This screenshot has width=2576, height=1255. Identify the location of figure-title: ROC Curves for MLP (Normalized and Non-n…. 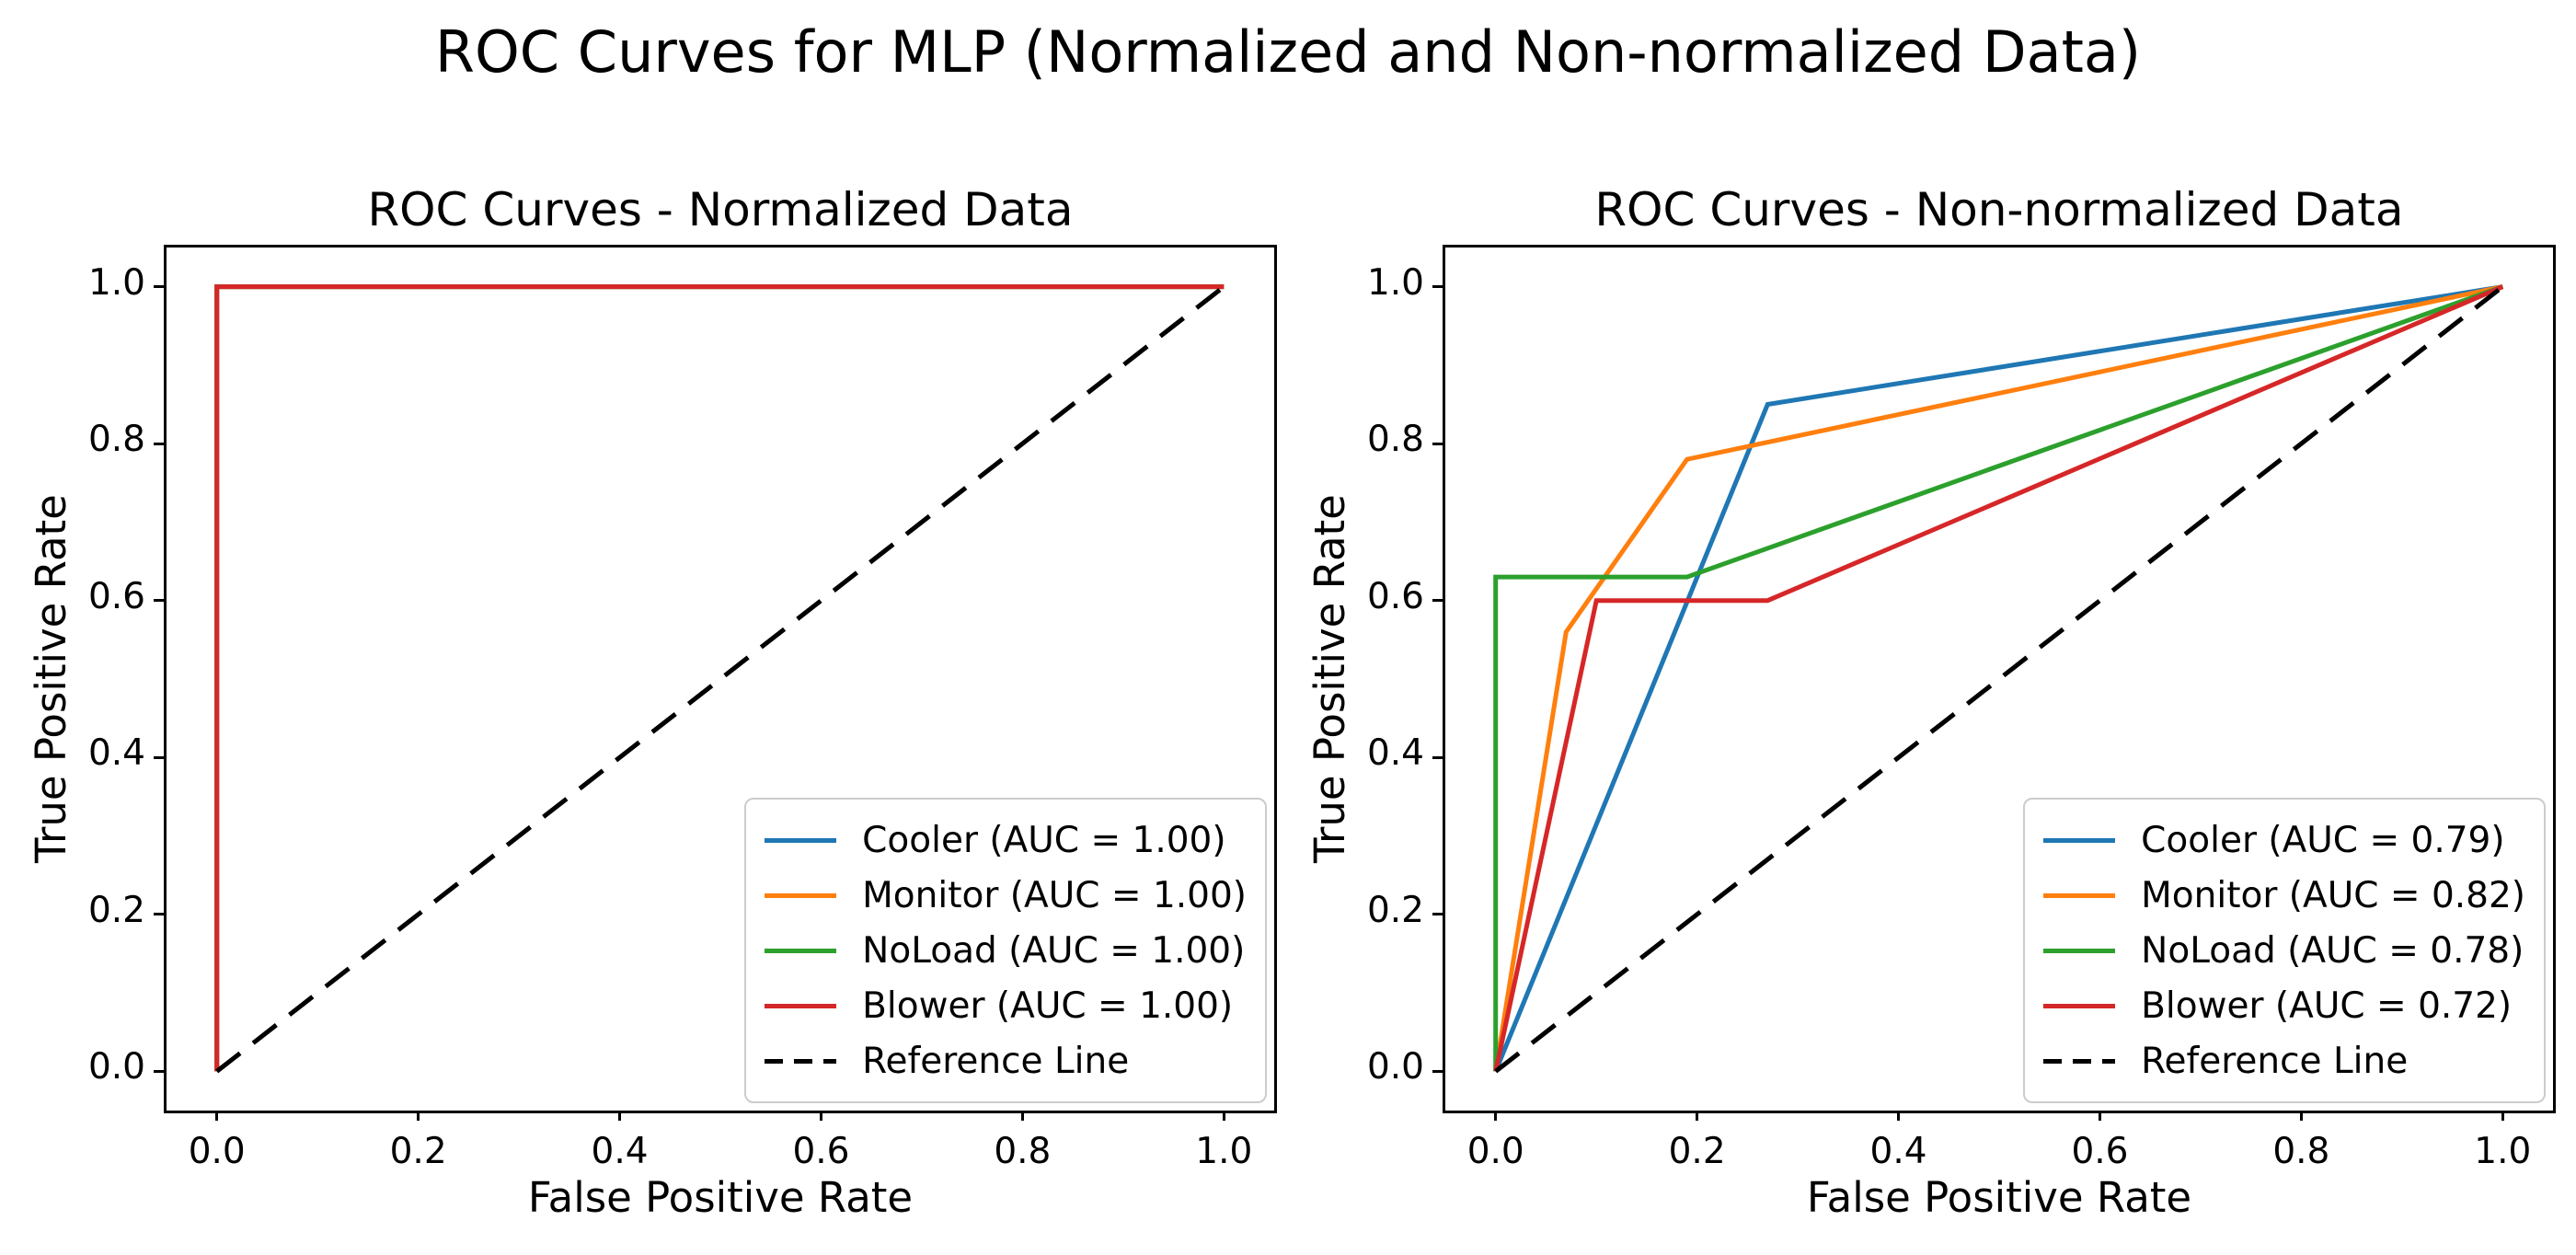
(1288, 52).